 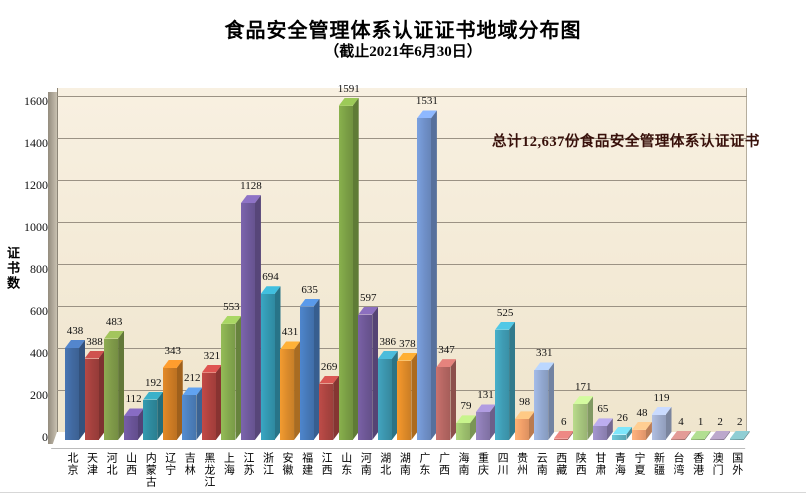 I want to click on bar-云南, so click(x=544, y=401).